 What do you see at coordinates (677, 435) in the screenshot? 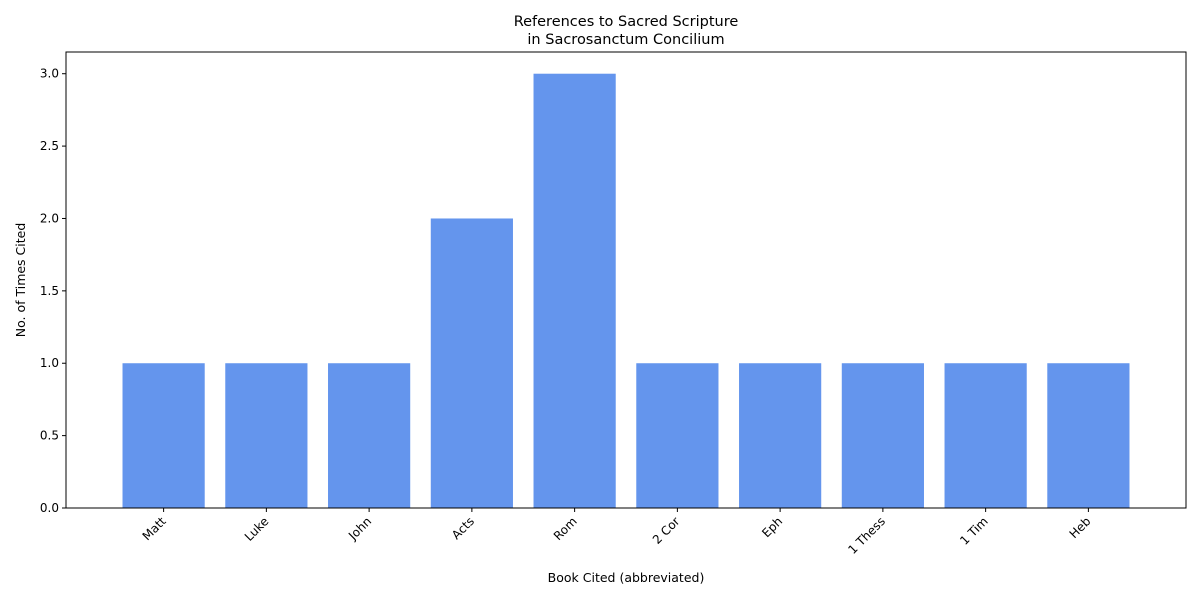
I see `bar-2-cor` at bounding box center [677, 435].